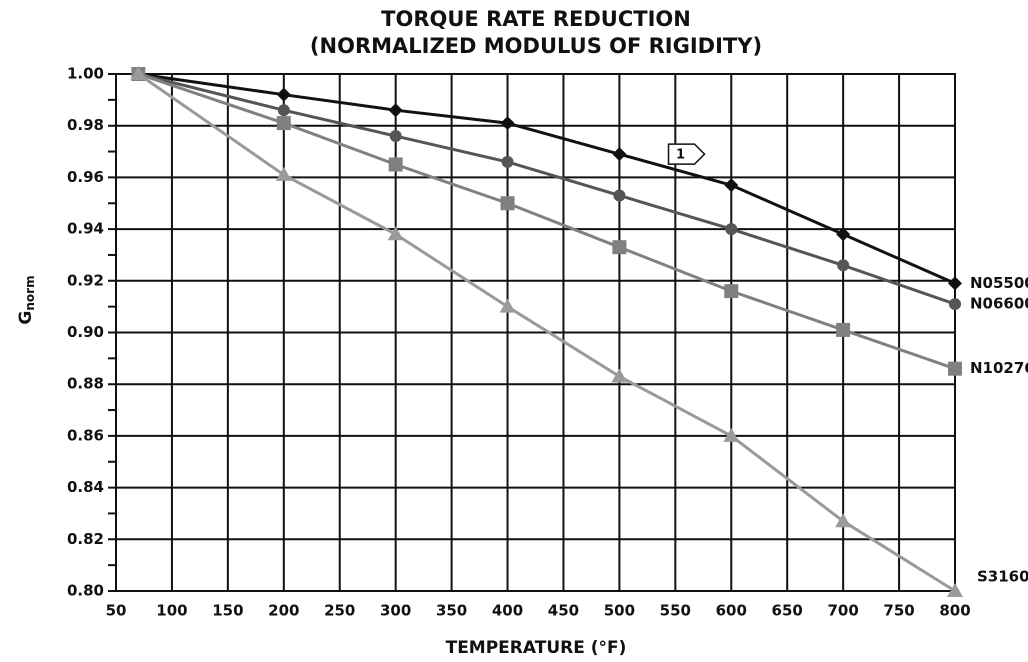  I want to click on series-label: N05500, so click(999, 283).